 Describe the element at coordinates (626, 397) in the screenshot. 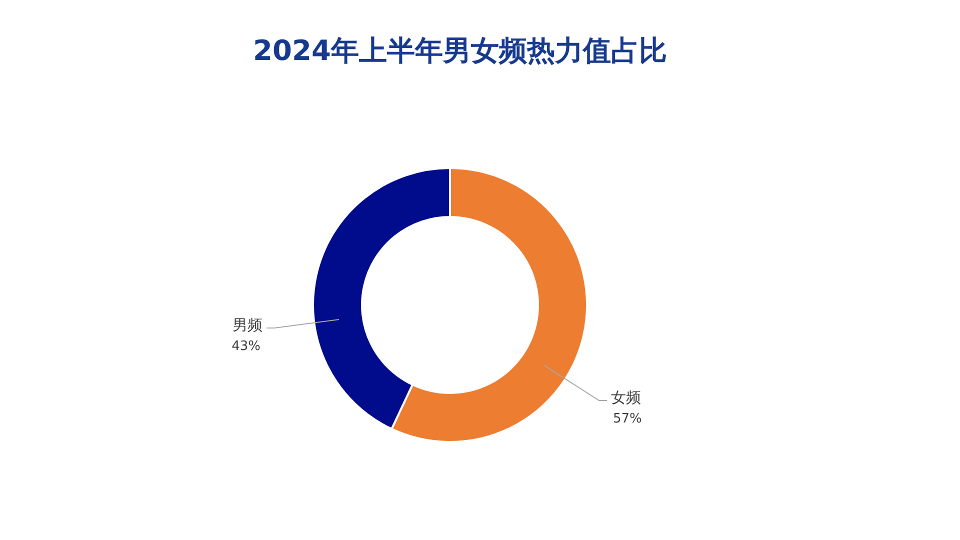

I see `slice-label: 女频` at that location.